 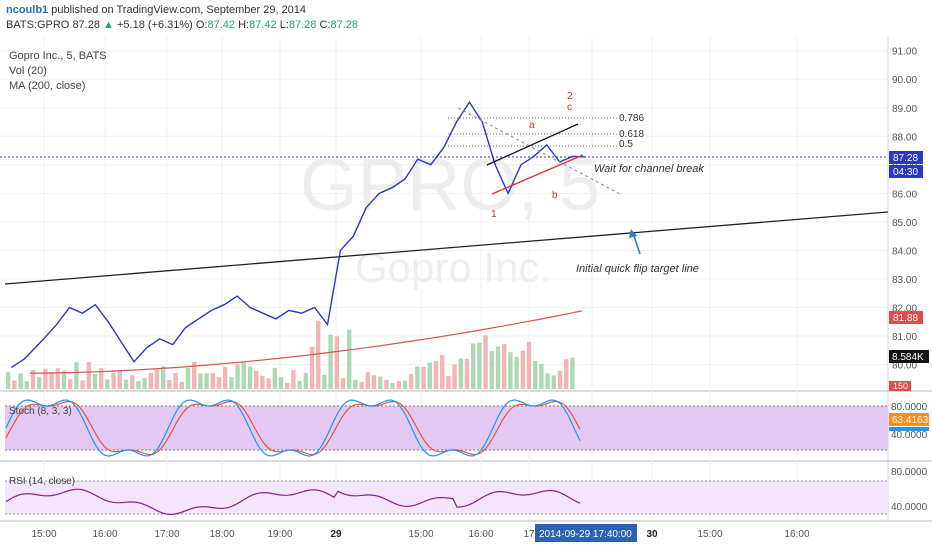 I want to click on username-link: ncoulb1, so click(x=27, y=10).